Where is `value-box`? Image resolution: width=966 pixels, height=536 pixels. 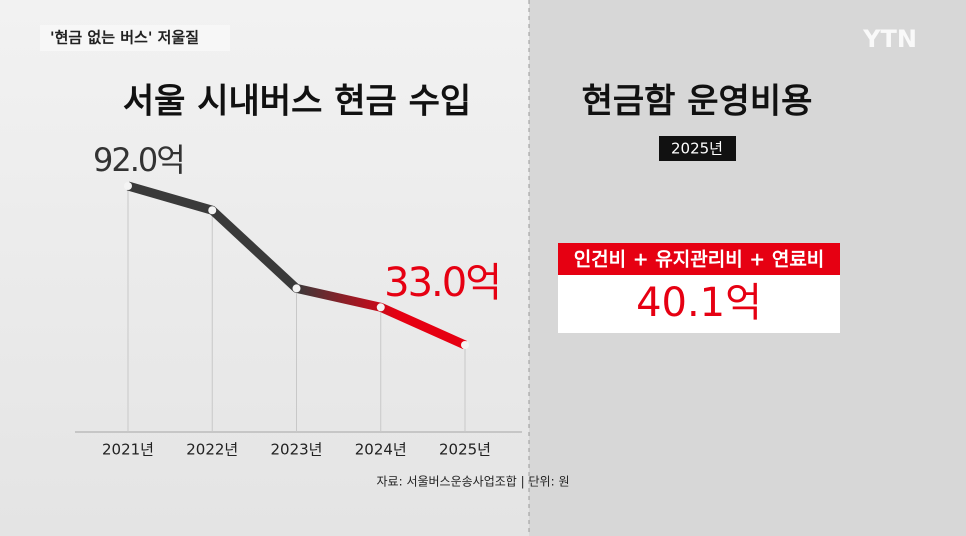
value-box is located at coordinates (699, 304).